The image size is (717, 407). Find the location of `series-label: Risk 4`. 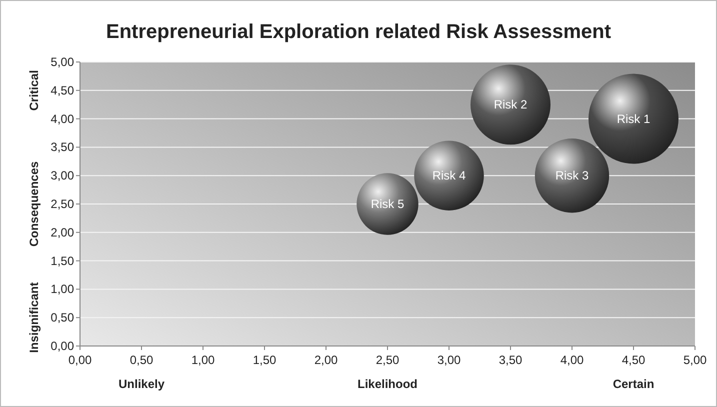

series-label: Risk 4 is located at coordinates (449, 175).